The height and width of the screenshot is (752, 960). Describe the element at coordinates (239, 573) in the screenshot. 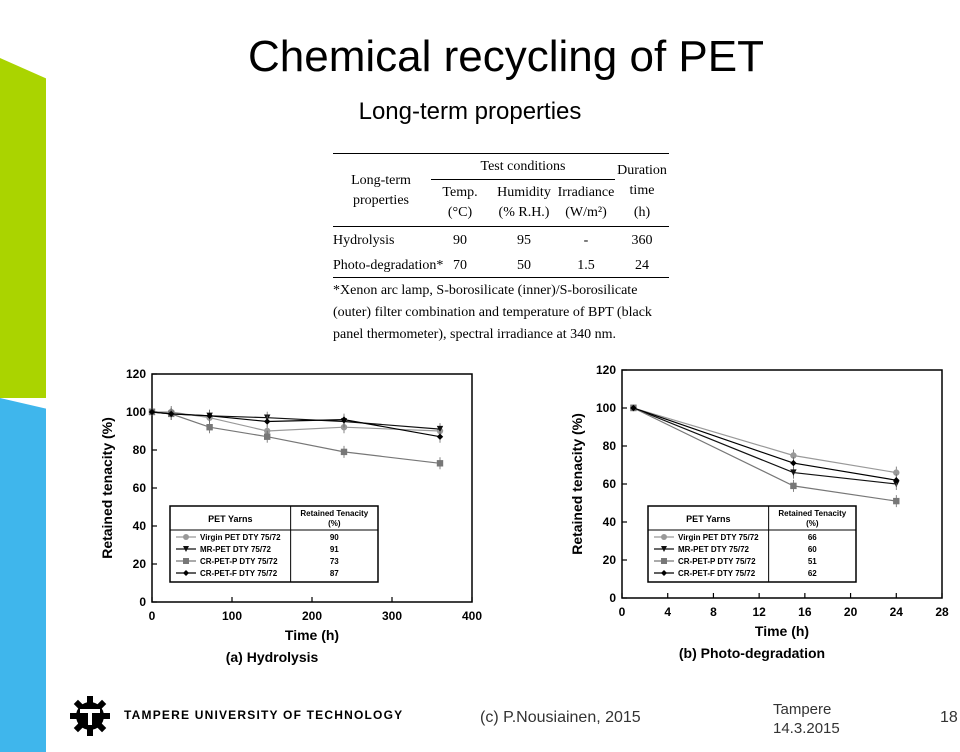

I see `legend-series-name: CR-PET-F DTY 75/72` at that location.